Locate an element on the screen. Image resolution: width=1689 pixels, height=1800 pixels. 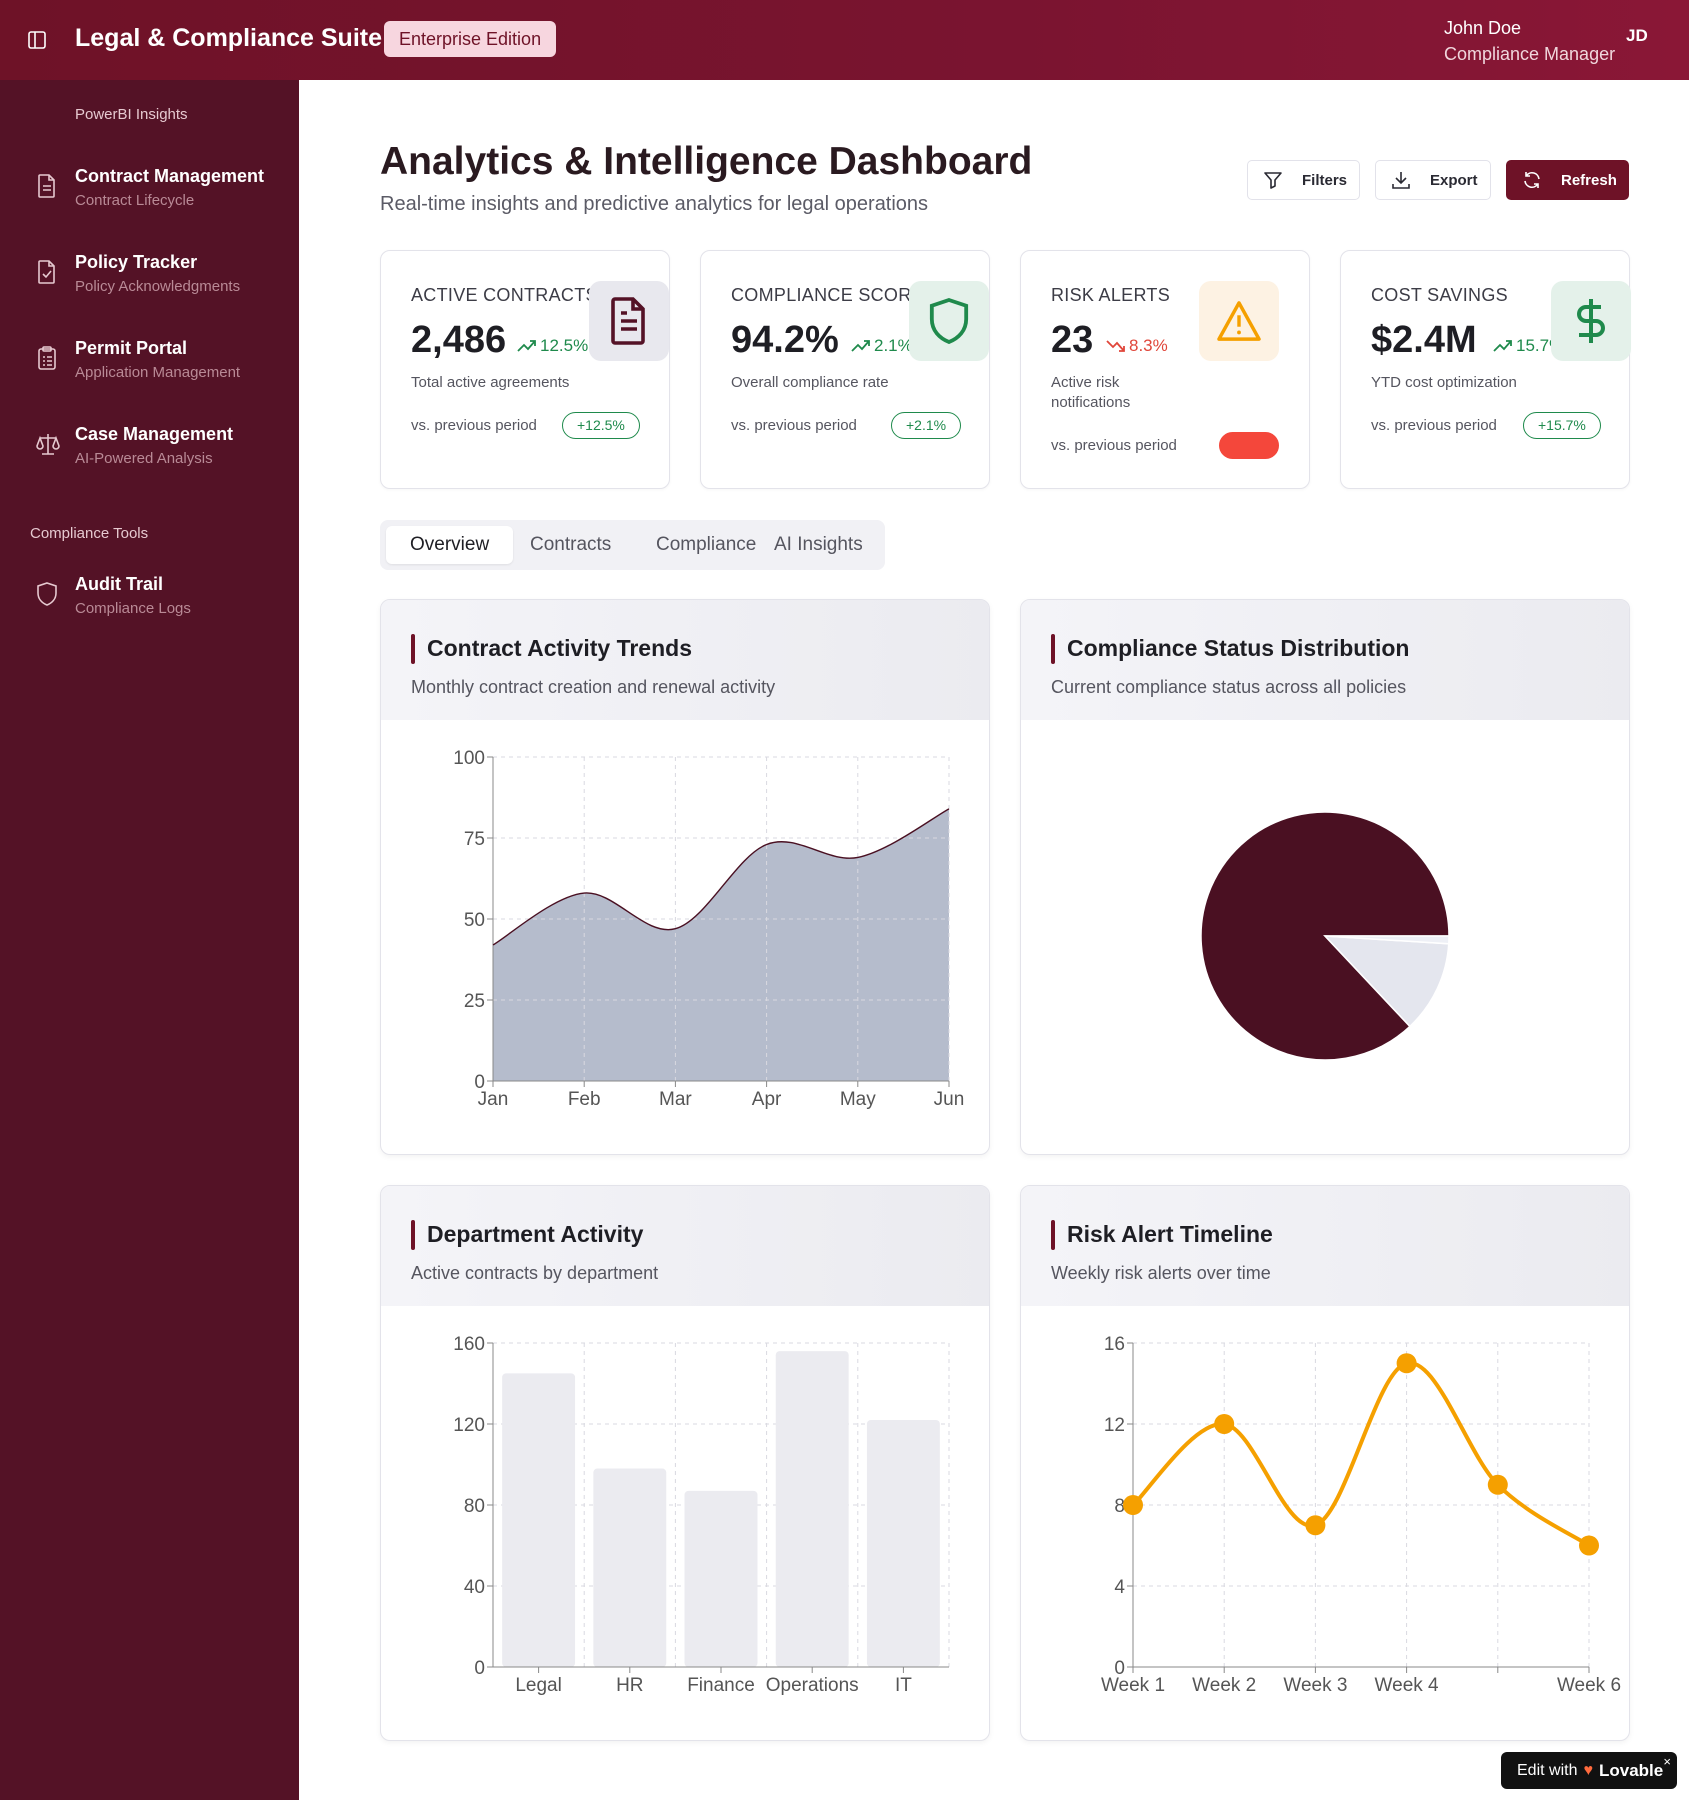
edit-with-lovable-badge: Edit with ♥ Lovable × is located at coordinates (1589, 1770).